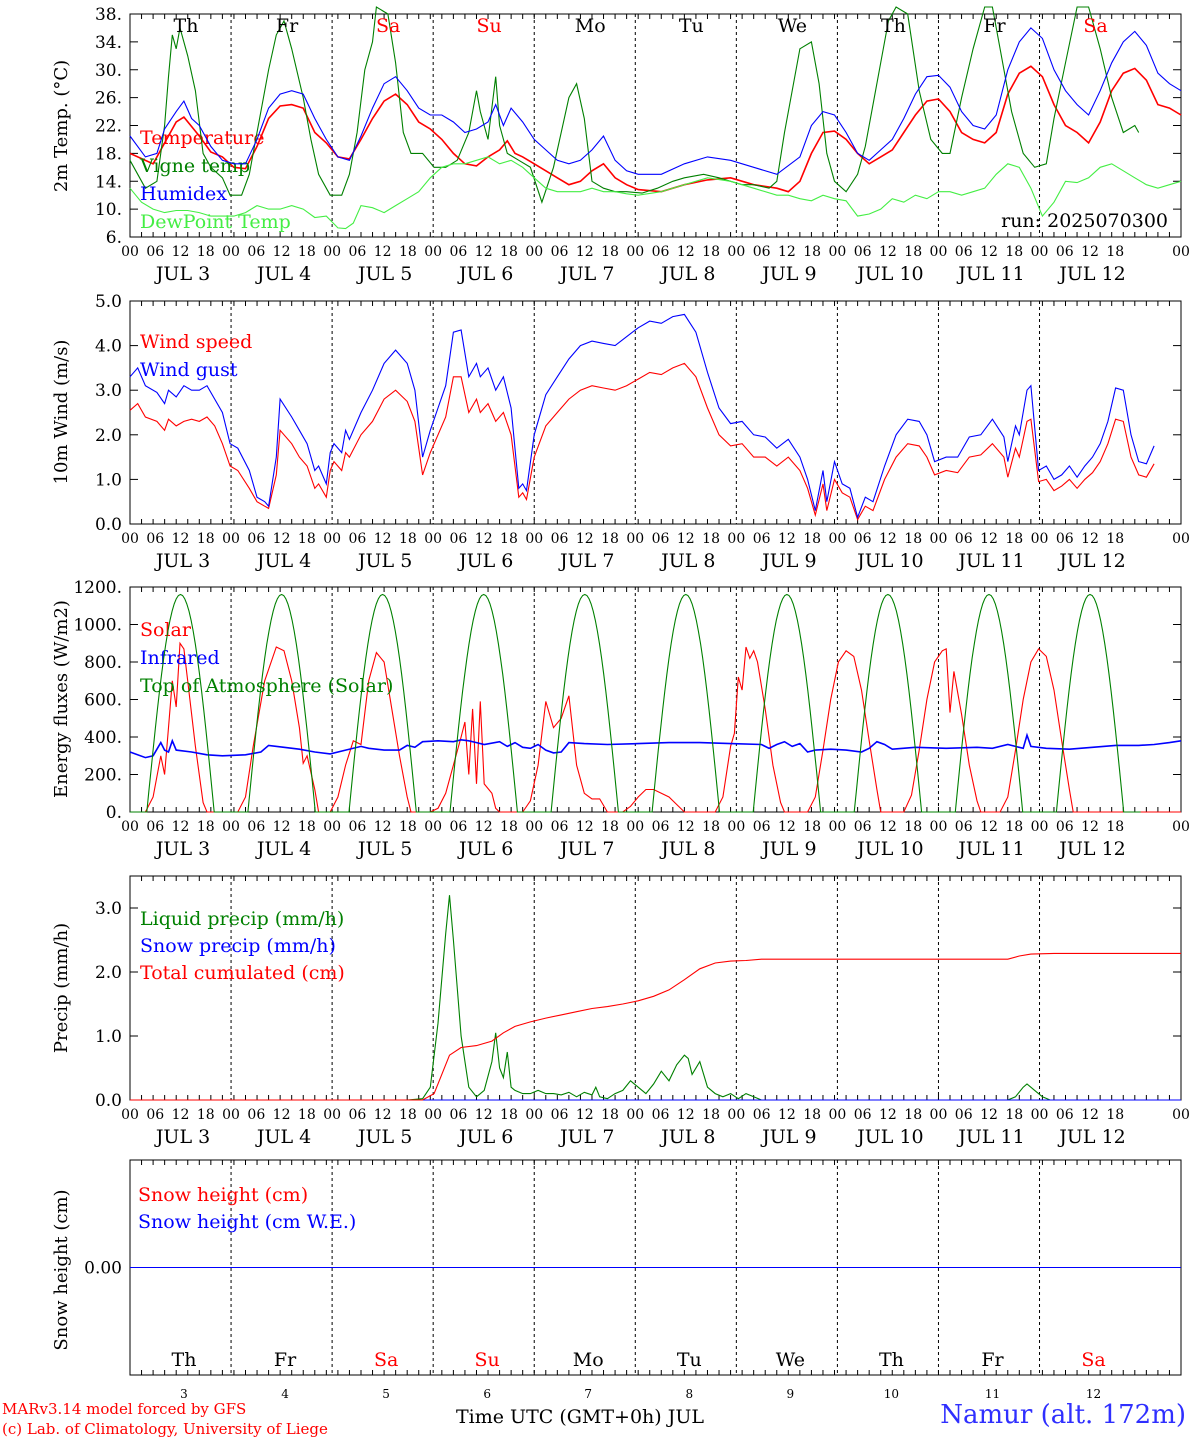 The height and width of the screenshot is (1440, 1194). I want to click on weekday-label: Sa, so click(1093, 1360).